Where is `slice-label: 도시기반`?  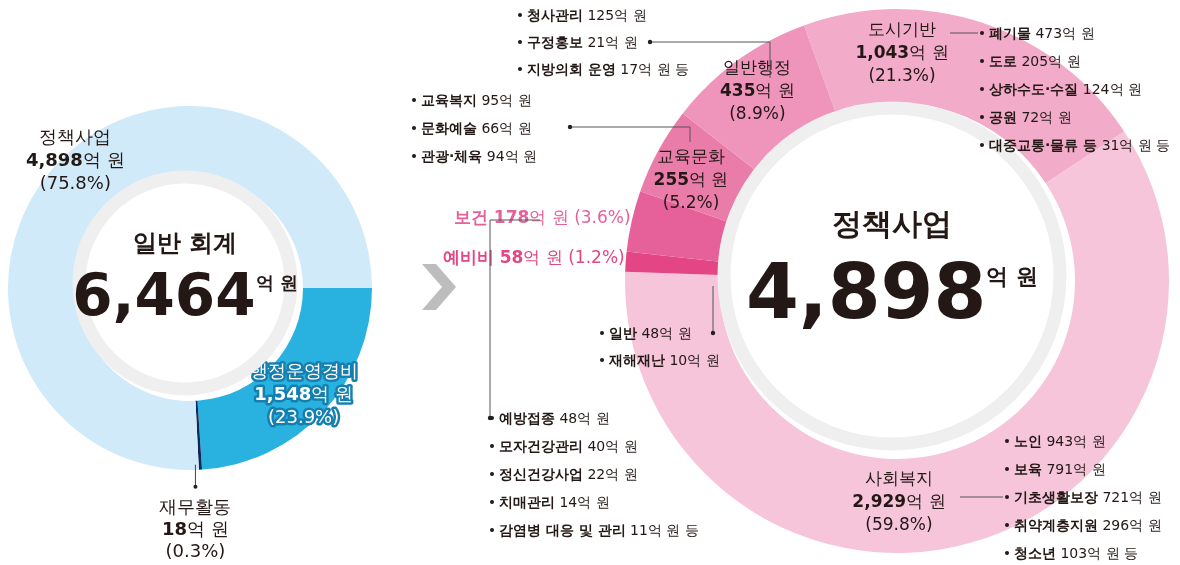 slice-label: 도시기반 is located at coordinates (902, 28).